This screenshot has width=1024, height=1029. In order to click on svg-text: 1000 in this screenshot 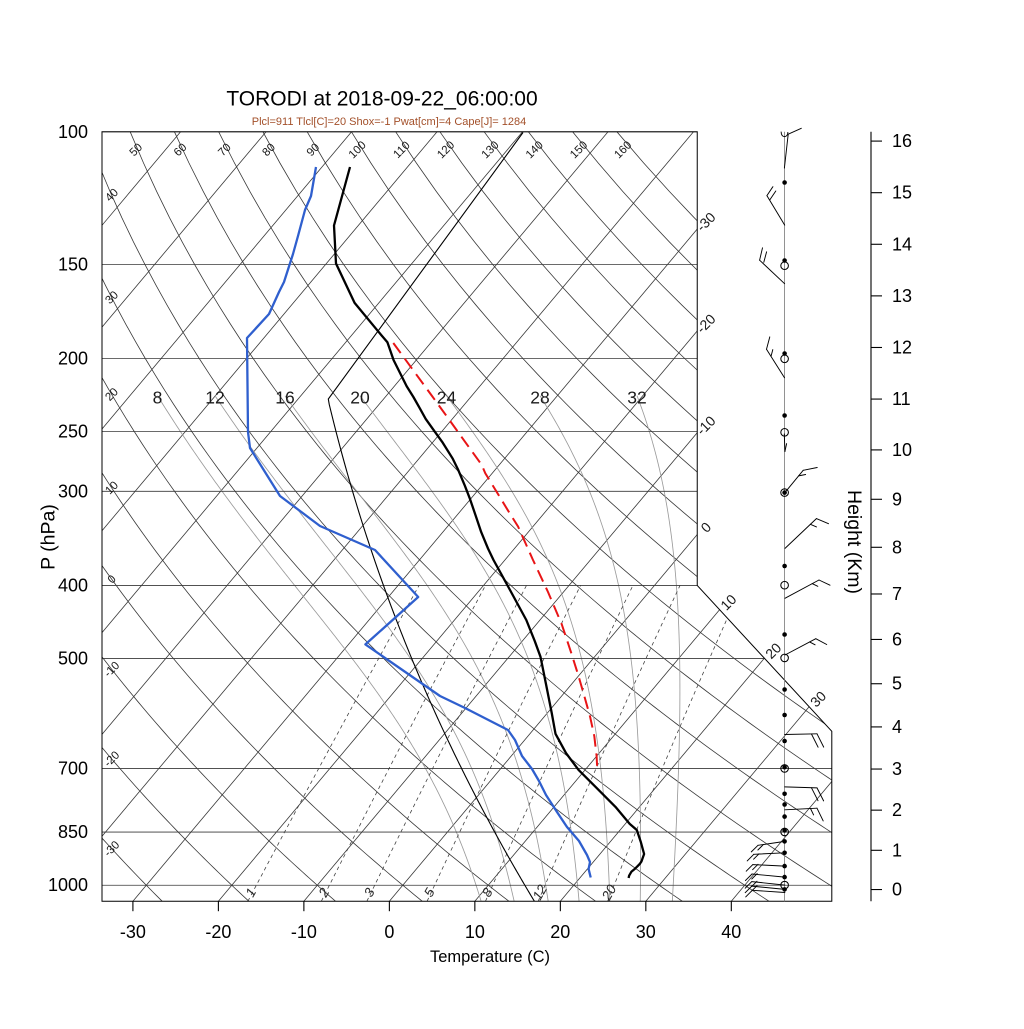, I will do `click(68, 885)`.